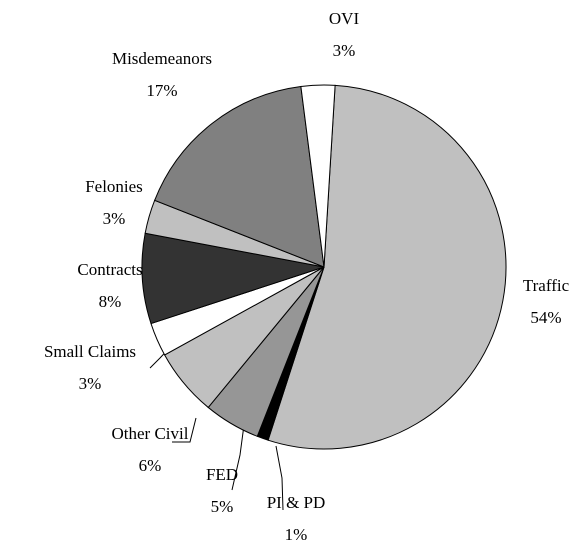 The image size is (583, 550). Describe the element at coordinates (162, 58) in the screenshot. I see `slice-label: Misdemeanors` at that location.